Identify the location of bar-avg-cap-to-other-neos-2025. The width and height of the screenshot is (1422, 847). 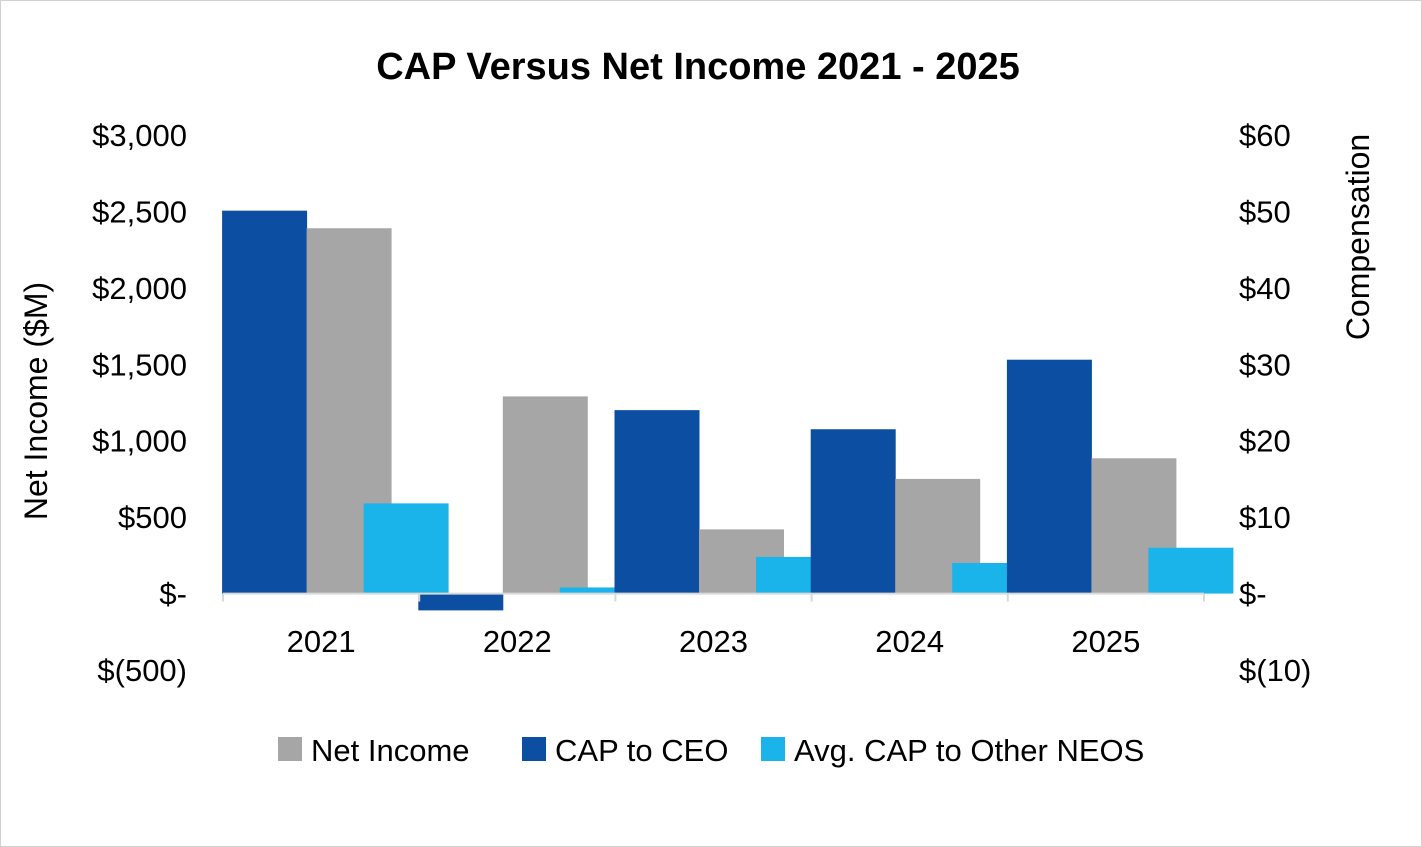
(1191, 570).